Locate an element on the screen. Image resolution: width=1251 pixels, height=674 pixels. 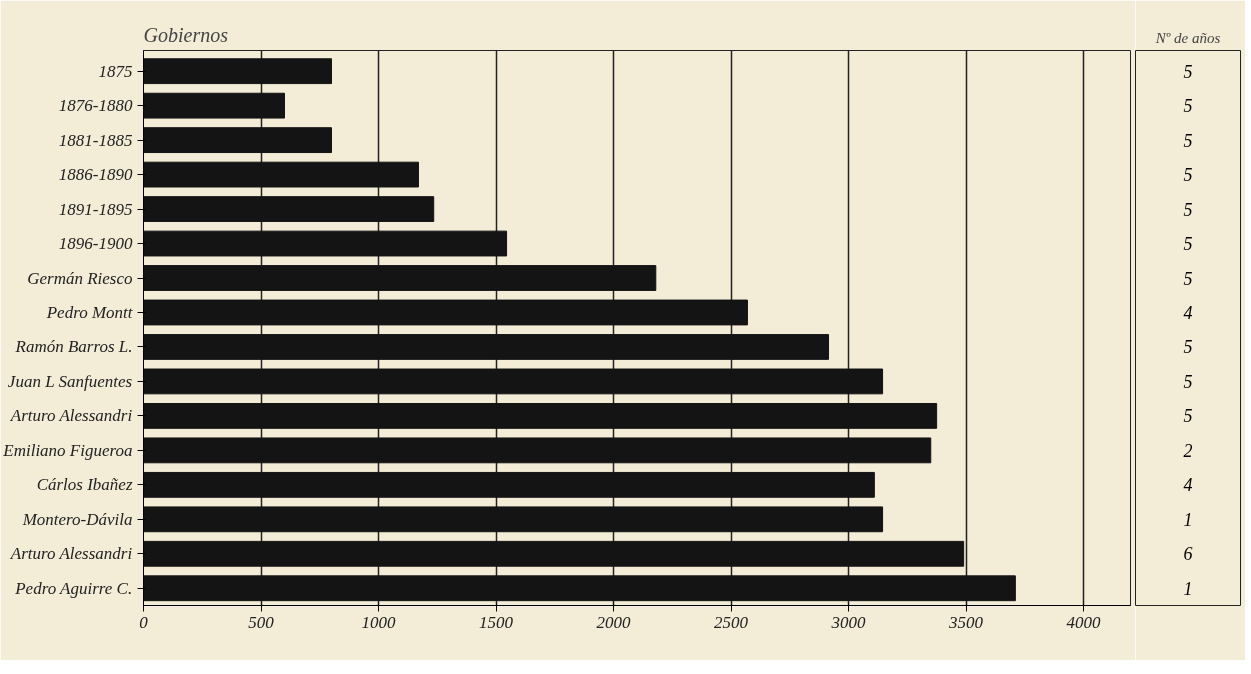
x-tick-label: 0 is located at coordinates (144, 622).